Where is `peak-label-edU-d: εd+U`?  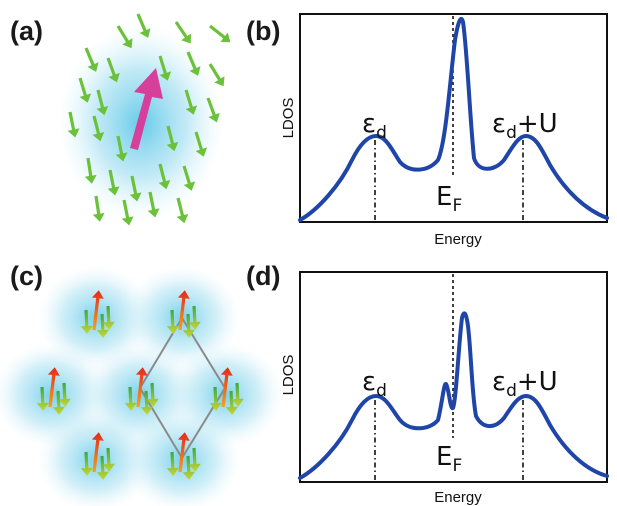 peak-label-edU-d: εd+U is located at coordinates (525, 384).